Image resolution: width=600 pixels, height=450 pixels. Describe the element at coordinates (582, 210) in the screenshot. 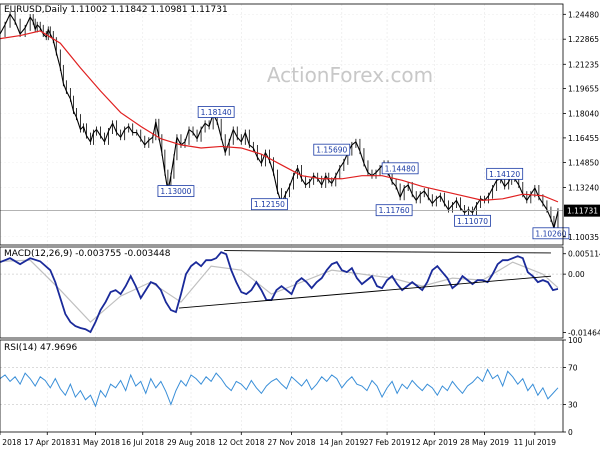

I see `current-price-box` at that location.